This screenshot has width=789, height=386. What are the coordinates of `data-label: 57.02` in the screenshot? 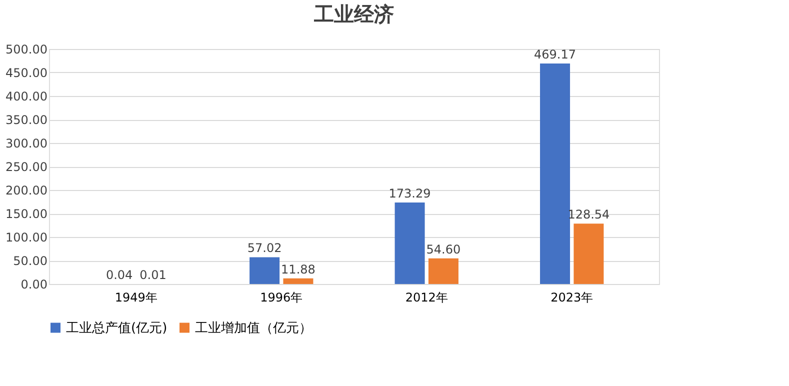 It's located at (264, 248).